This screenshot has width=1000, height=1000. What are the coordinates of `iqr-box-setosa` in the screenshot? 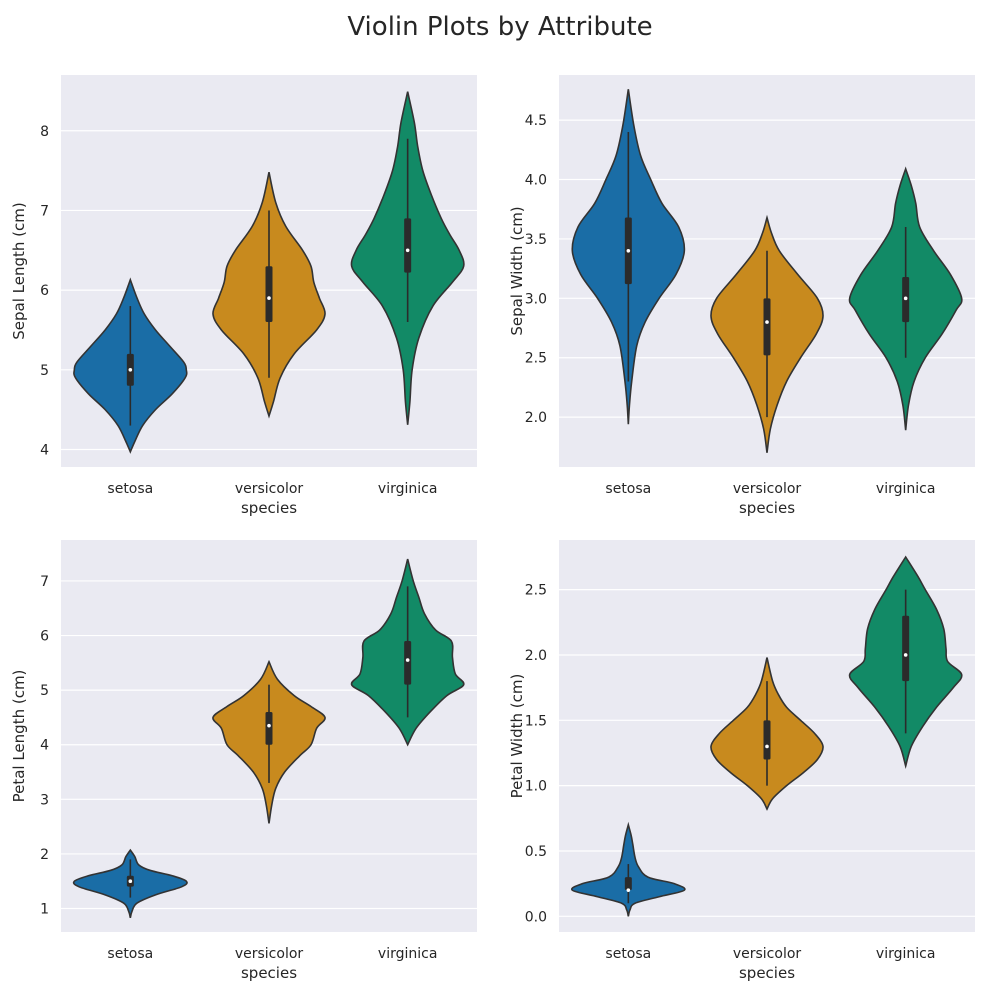 It's located at (628, 884).